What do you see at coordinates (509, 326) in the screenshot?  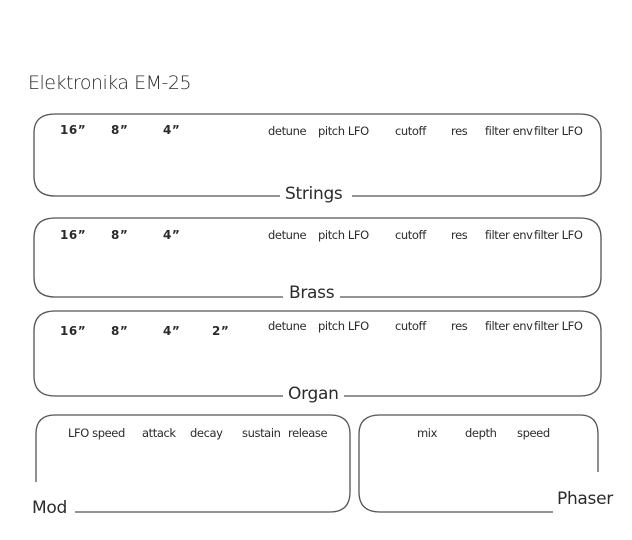 I see `organ-filter-env-label: filter env` at bounding box center [509, 326].